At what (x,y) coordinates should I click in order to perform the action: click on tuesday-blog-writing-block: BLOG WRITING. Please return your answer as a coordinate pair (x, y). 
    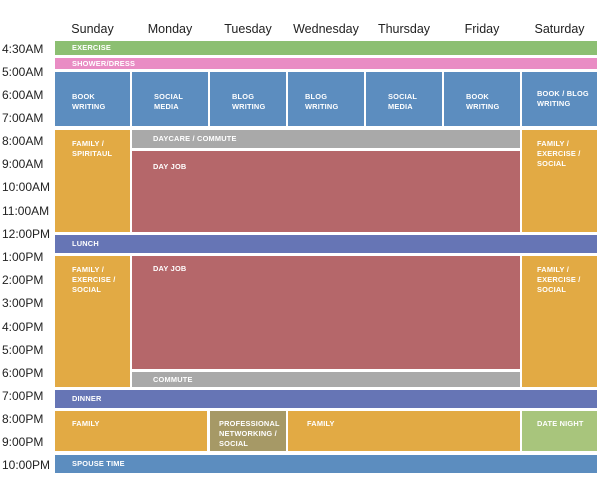
    Looking at the image, I should click on (248, 99).